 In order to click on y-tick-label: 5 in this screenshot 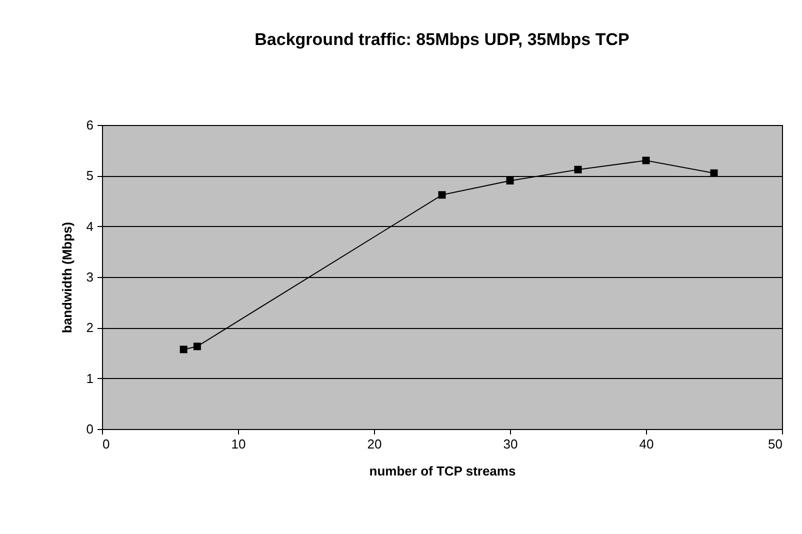, I will do `click(90, 176)`.